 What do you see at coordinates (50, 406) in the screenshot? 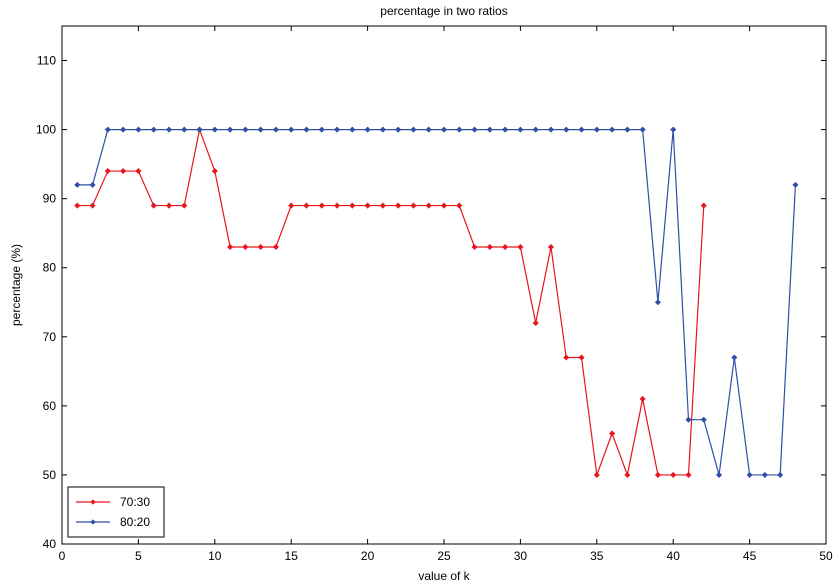
I see `y-tick-label: 60` at bounding box center [50, 406].